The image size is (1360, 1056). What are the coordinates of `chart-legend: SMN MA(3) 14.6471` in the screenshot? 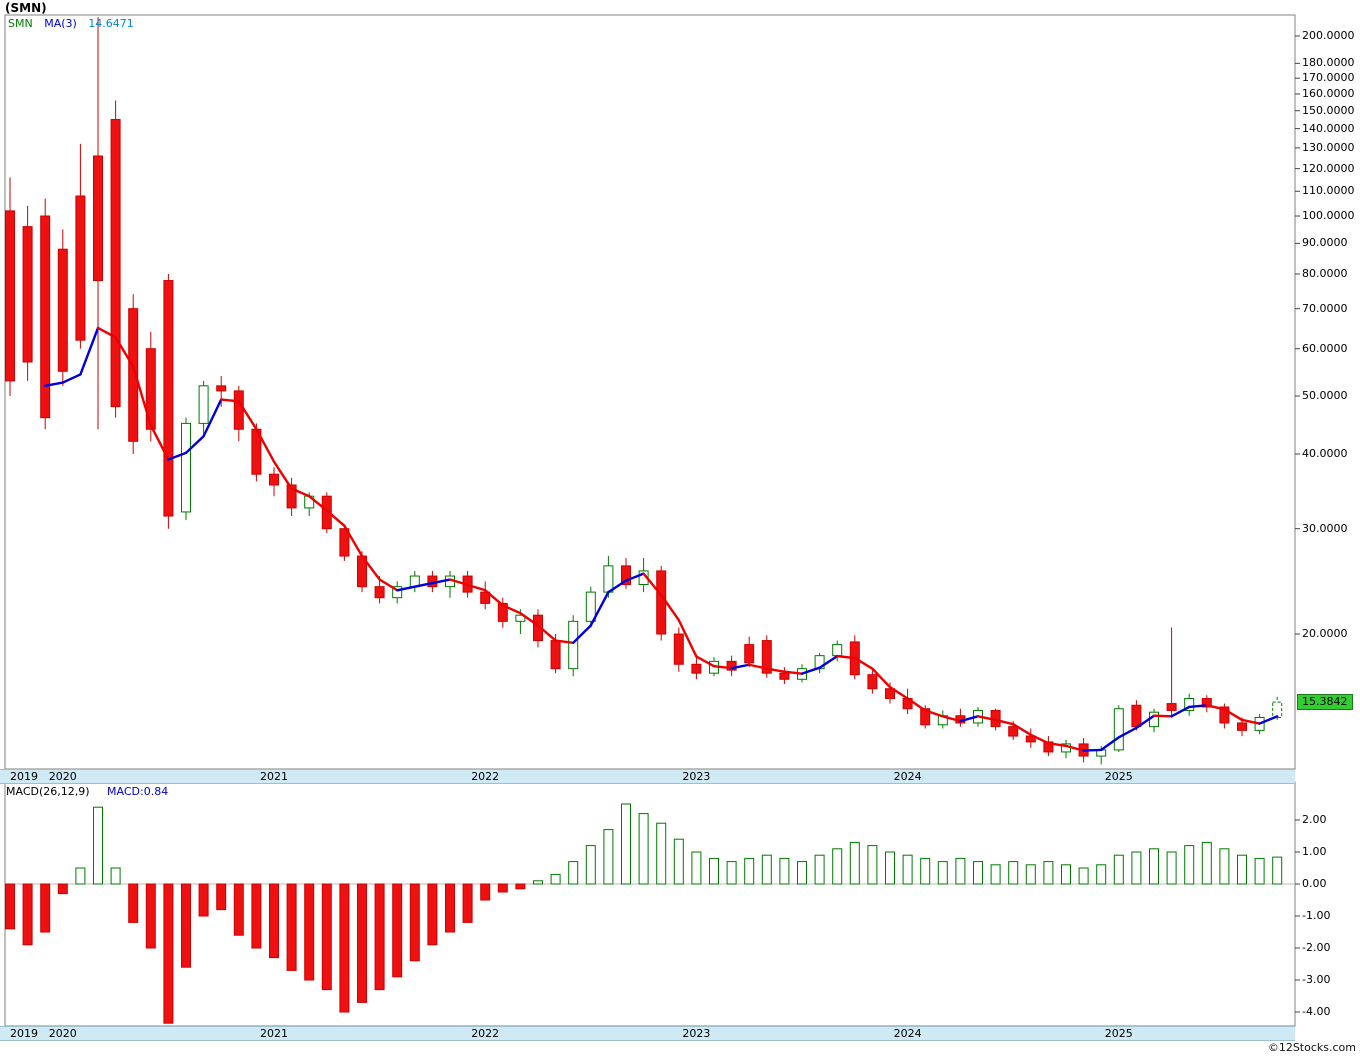 It's located at (71, 23).